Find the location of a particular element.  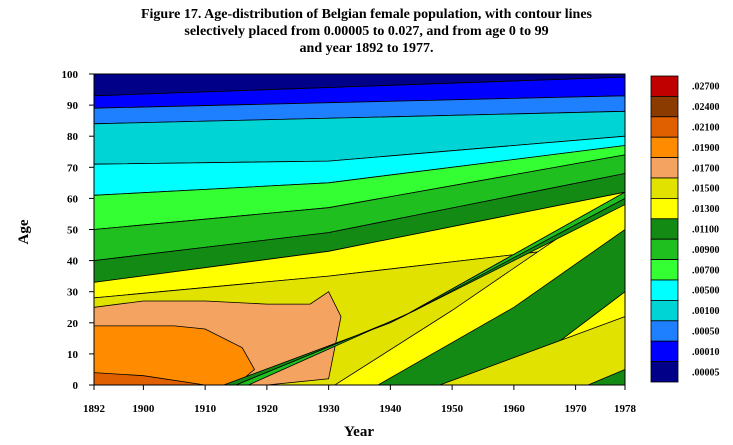

legend-label: .02100 is located at coordinates (706, 128).